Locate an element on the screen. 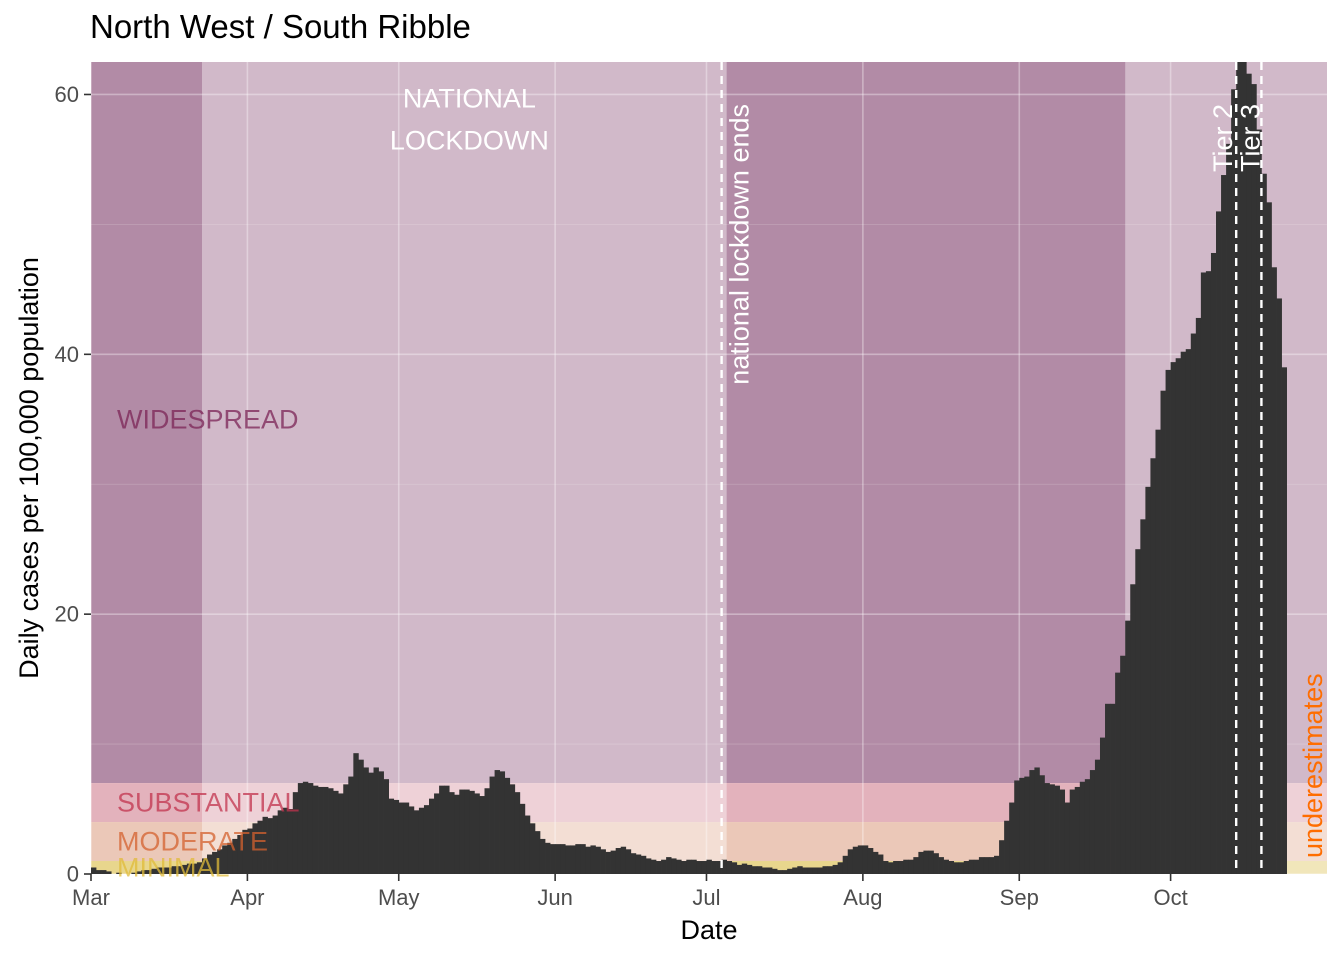 Image resolution: width=1344 pixels, height=960 pixels. x-tick-label: Jun is located at coordinates (554, 897).